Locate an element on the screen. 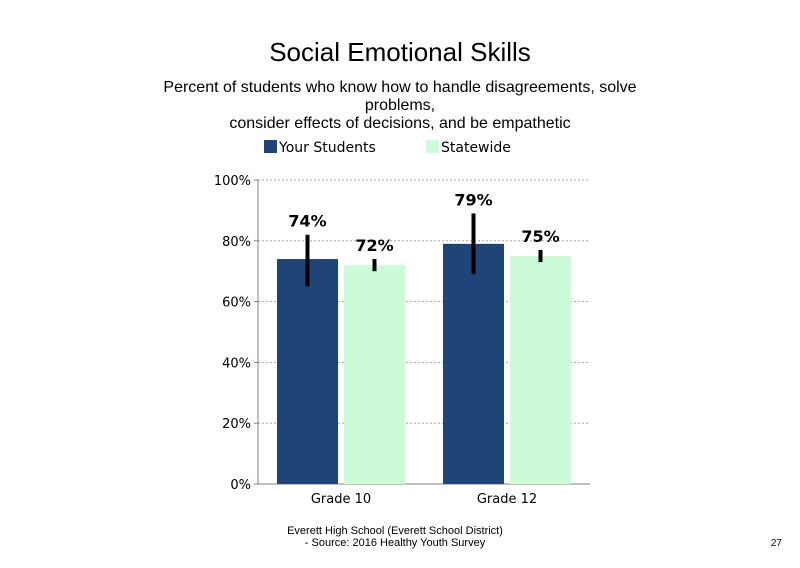 The width and height of the screenshot is (800, 568). data-label: 79% is located at coordinates (473, 199).